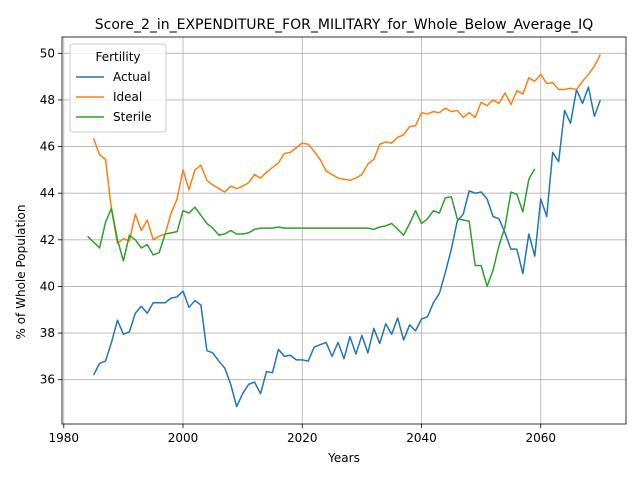 The height and width of the screenshot is (480, 640). Describe the element at coordinates (183, 438) in the screenshot. I see `x-tick-label: 2000` at that location.